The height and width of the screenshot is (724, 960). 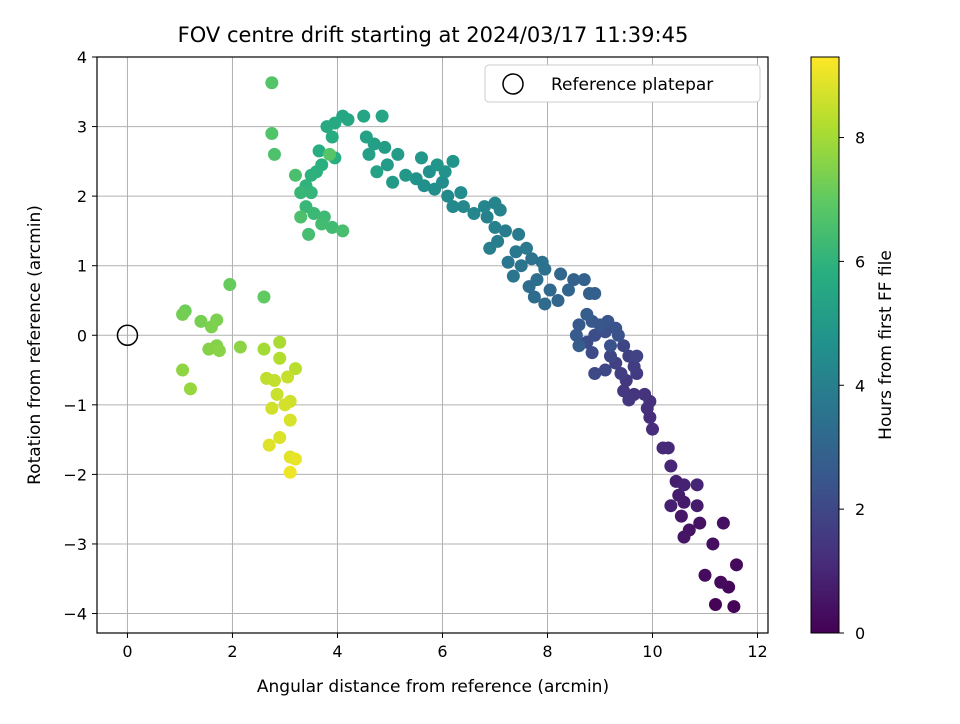 What do you see at coordinates (852, 386) in the screenshot?
I see `colorbar-ticks: 0 2 4 6 8` at bounding box center [852, 386].